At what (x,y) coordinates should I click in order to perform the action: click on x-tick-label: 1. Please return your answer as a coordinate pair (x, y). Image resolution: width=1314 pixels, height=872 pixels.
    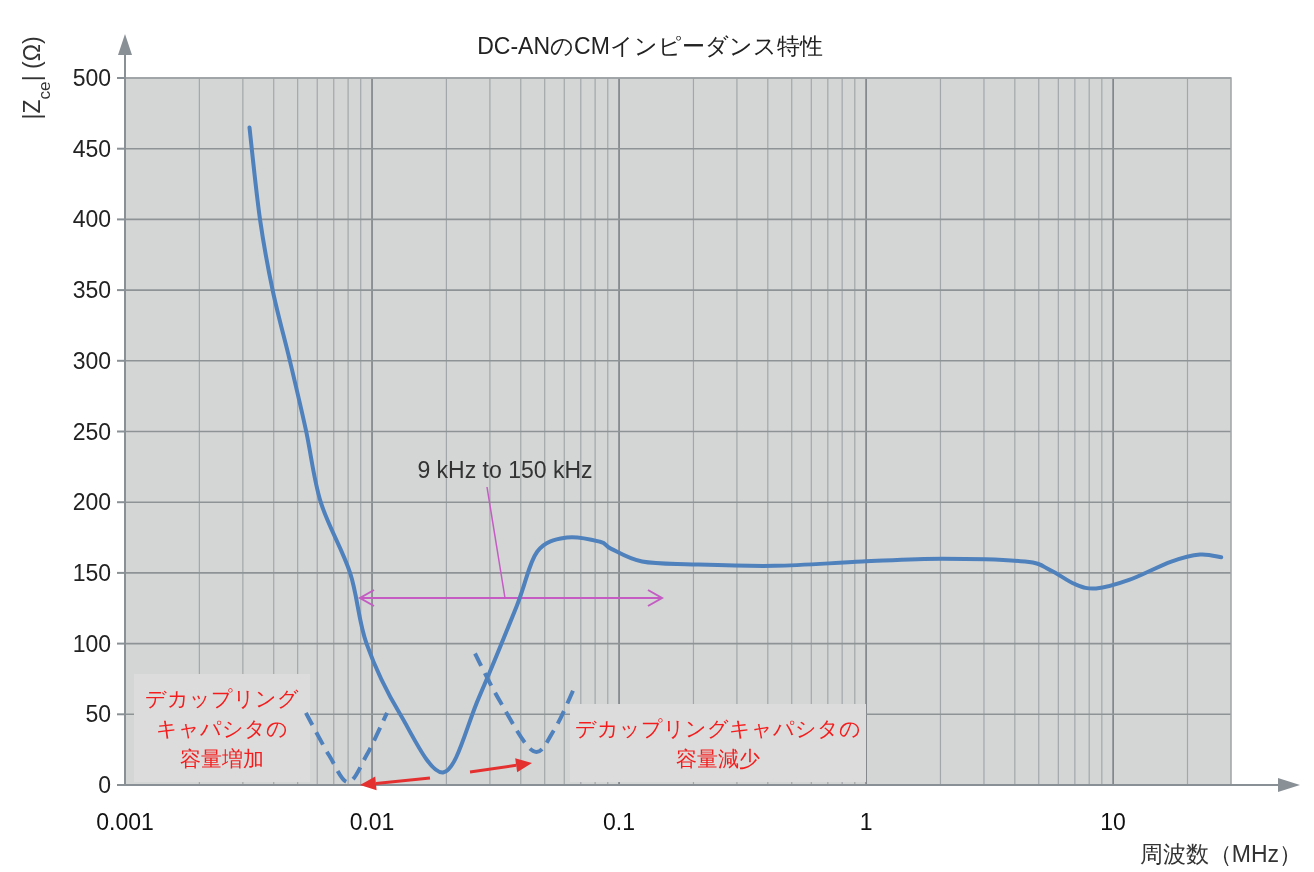
    Looking at the image, I should click on (866, 822).